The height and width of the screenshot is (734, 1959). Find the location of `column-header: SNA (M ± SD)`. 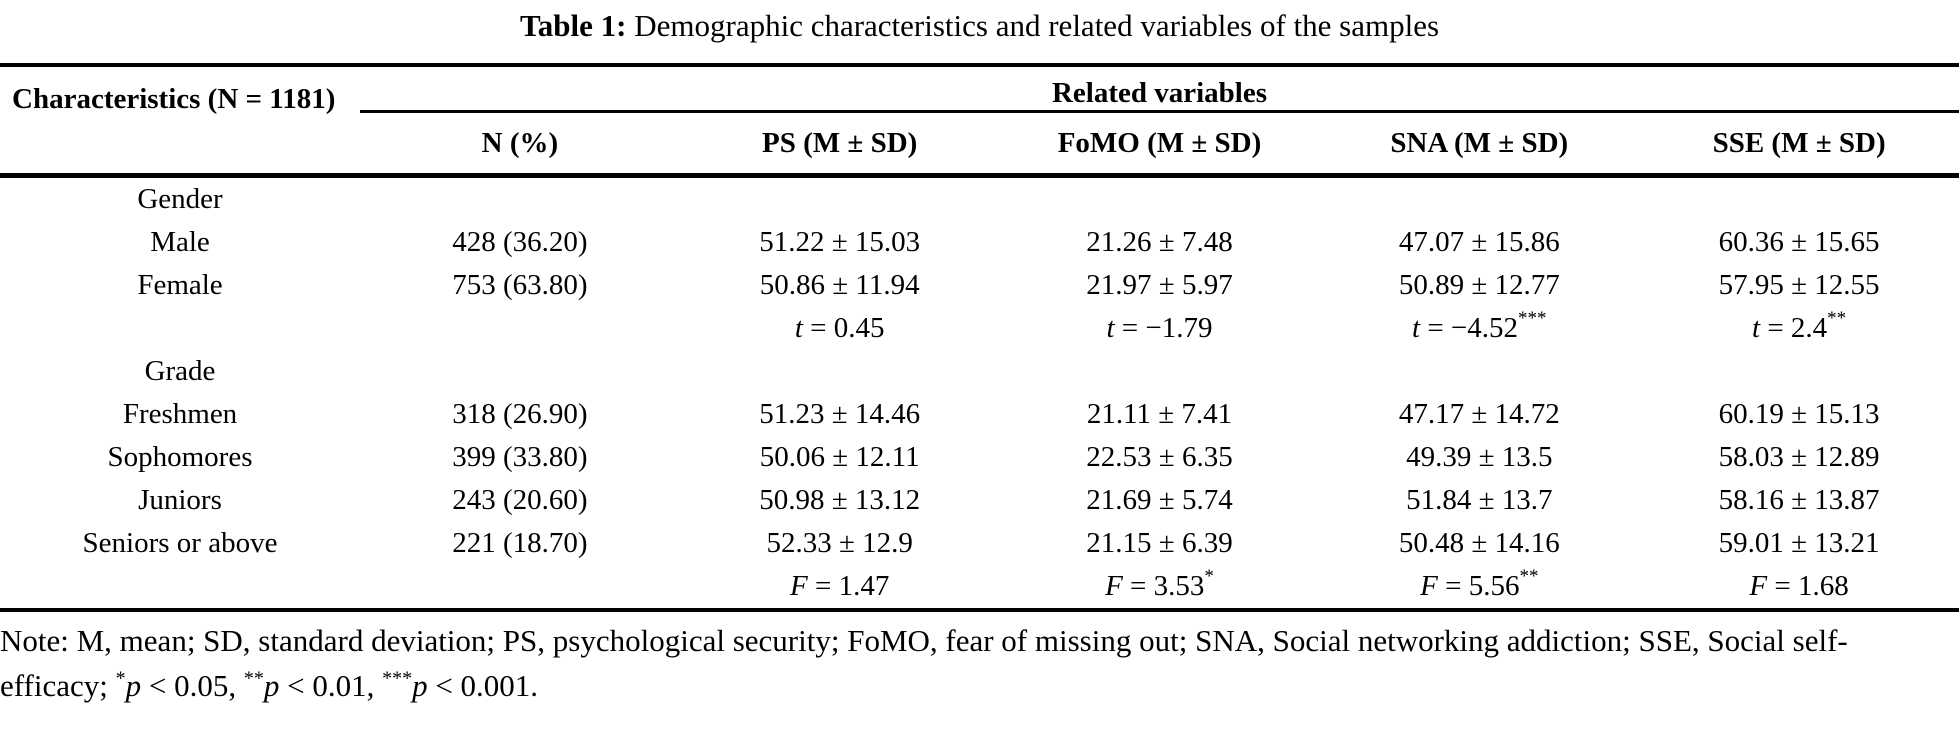

column-header: SNA (M ± SD) is located at coordinates (1479, 144).